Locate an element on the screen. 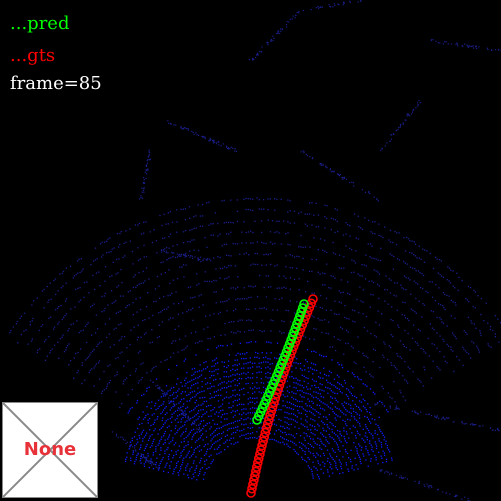 This screenshot has width=501, height=501. gts-trajectory is located at coordinates (282, 396).